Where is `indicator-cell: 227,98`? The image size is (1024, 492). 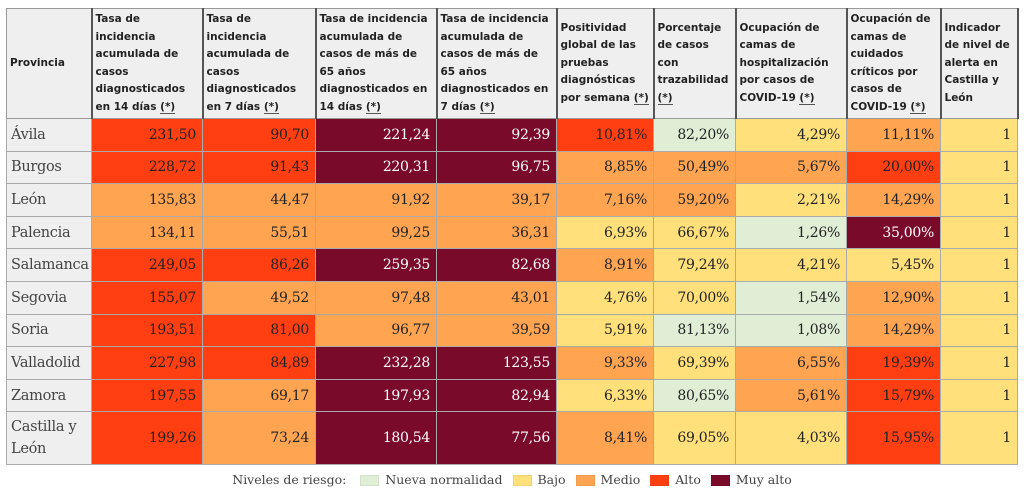 indicator-cell: 227,98 is located at coordinates (147, 363).